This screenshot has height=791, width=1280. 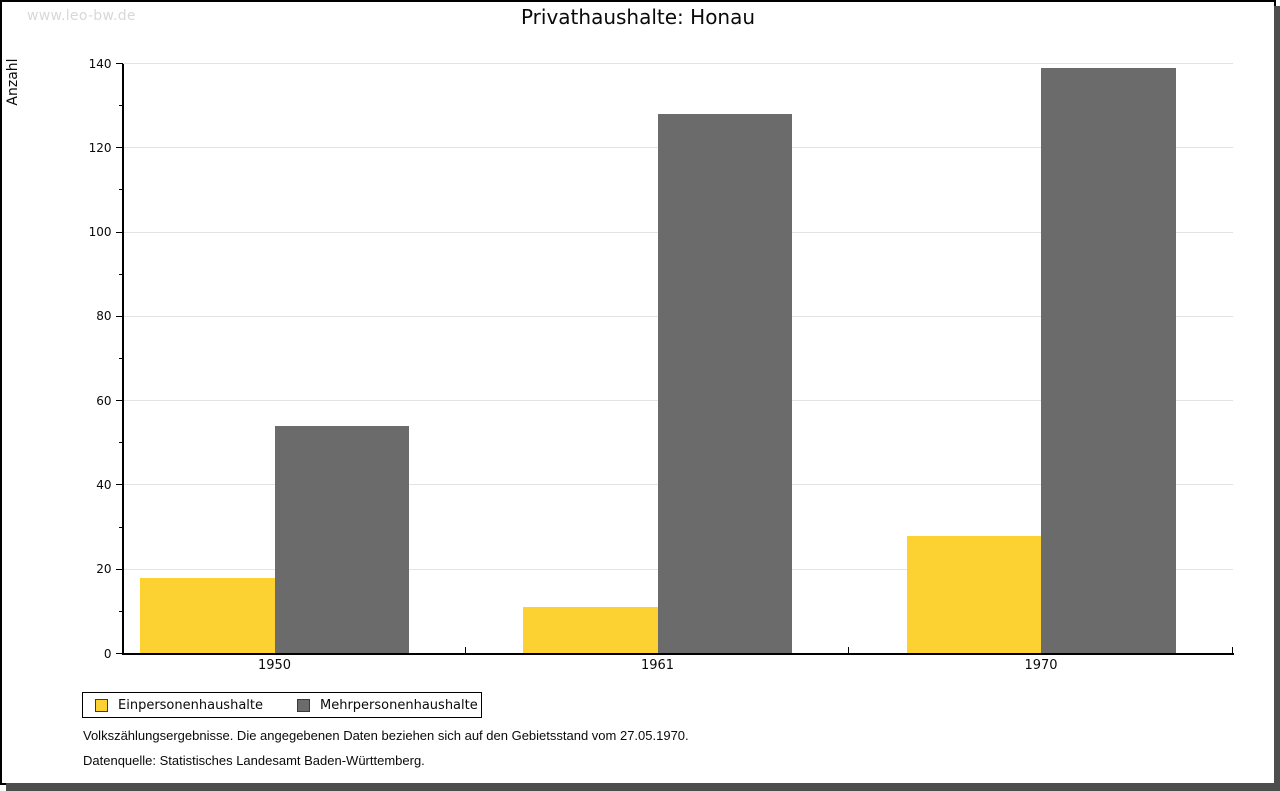 I want to click on bar-einpersonenhaushalte-1970, so click(x=973, y=594).